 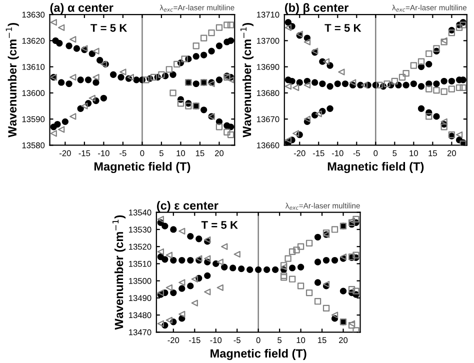 I want to click on y-tick-label: 13680, so click(x=268, y=93).